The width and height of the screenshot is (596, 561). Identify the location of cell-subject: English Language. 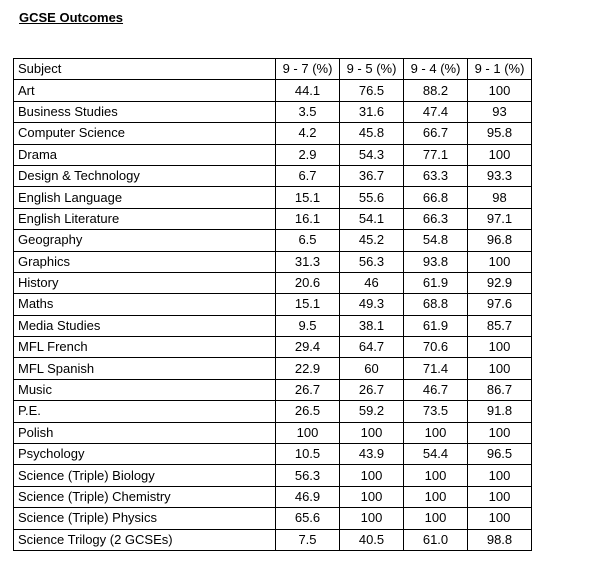
(144, 197).